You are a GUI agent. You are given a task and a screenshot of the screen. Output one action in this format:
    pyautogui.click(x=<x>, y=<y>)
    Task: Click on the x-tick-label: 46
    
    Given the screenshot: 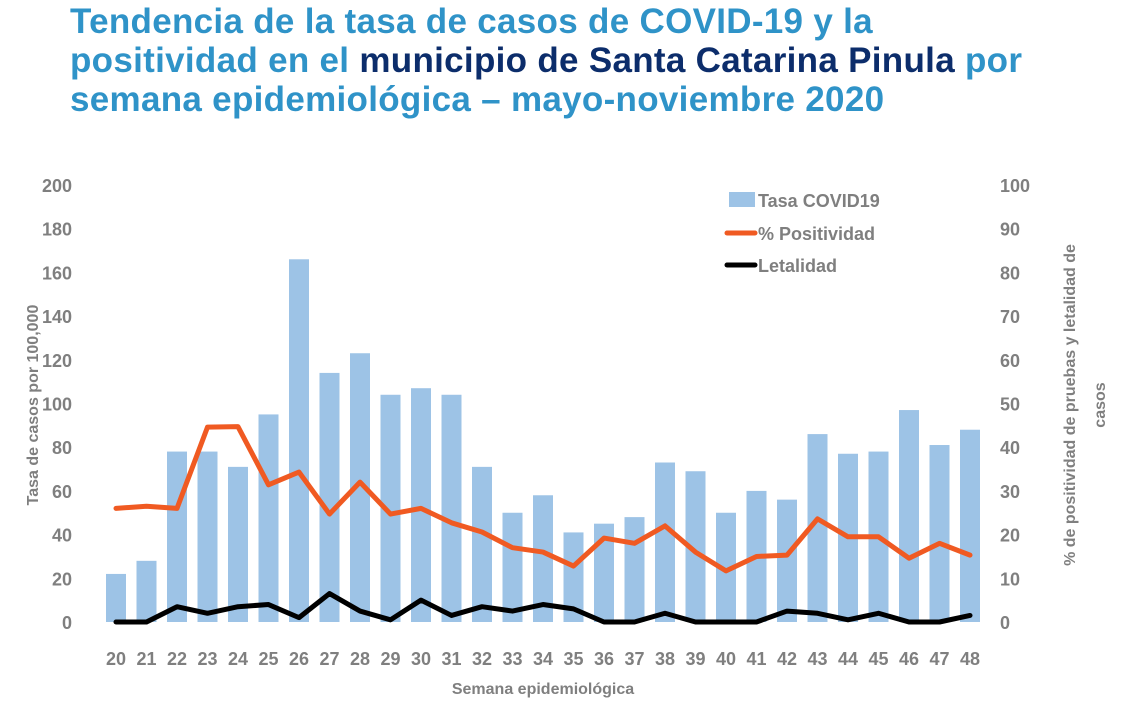 What is the action you would take?
    pyautogui.click(x=909, y=659)
    